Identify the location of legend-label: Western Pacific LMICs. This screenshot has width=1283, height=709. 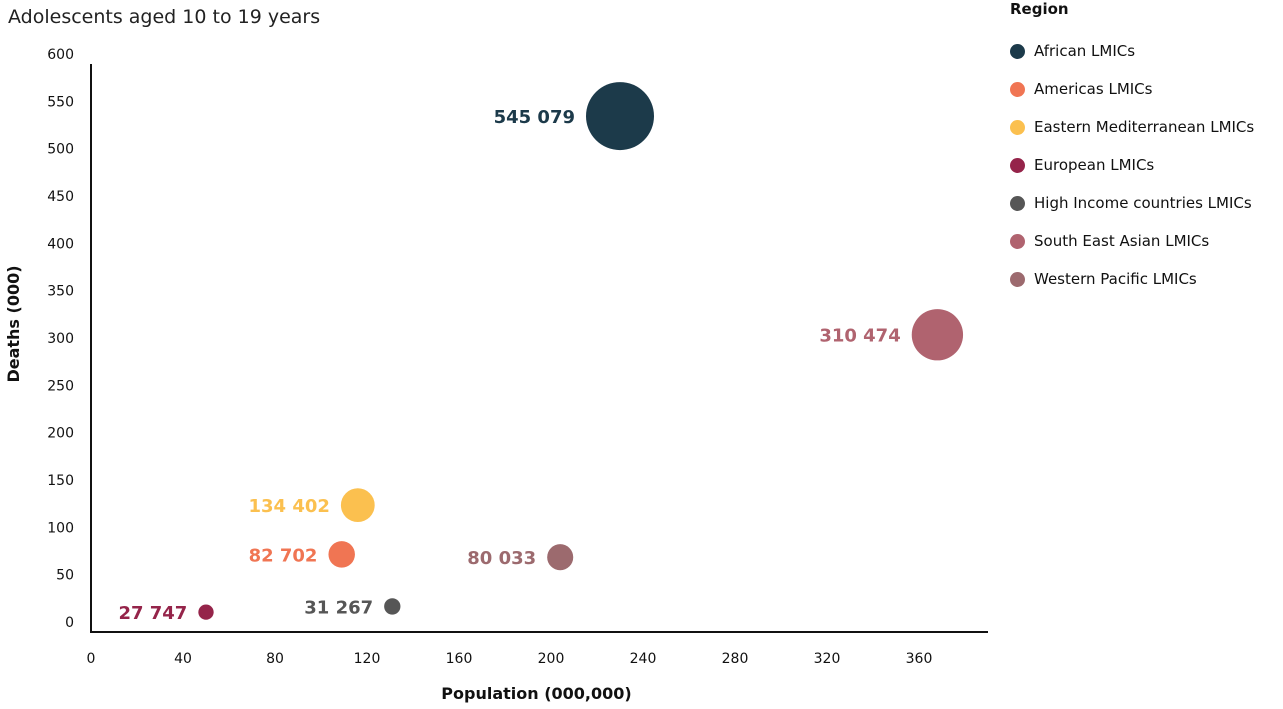
(1115, 279).